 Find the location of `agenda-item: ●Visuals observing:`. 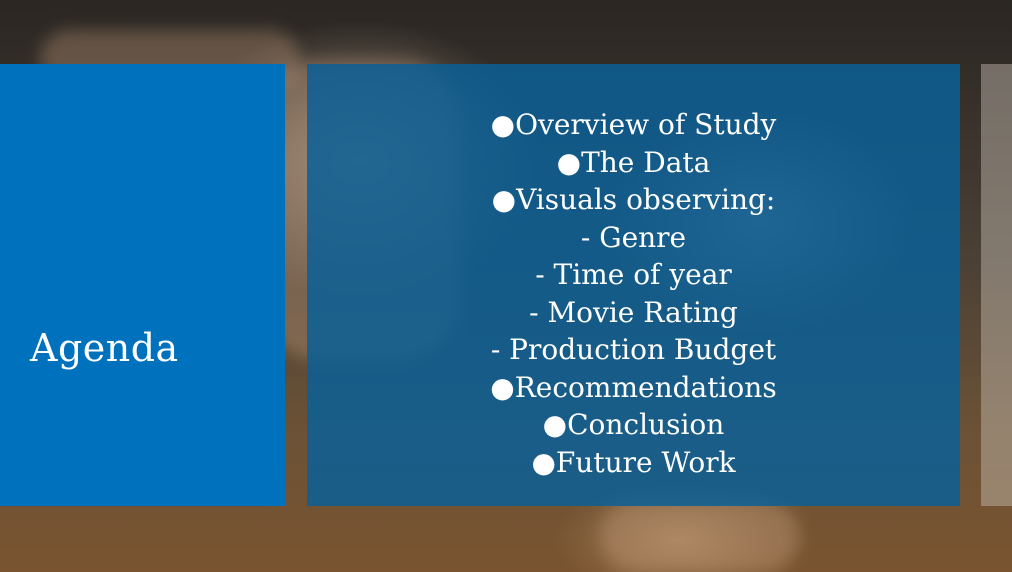

agenda-item: ●Visuals observing: is located at coordinates (633, 199).